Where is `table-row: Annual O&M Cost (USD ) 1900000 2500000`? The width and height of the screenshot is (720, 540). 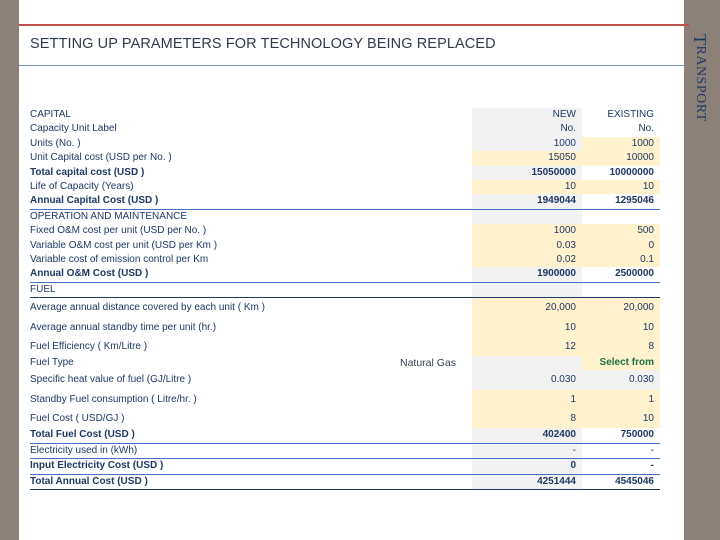 table-row: Annual O&M Cost (USD ) 1900000 2500000 is located at coordinates (345, 275).